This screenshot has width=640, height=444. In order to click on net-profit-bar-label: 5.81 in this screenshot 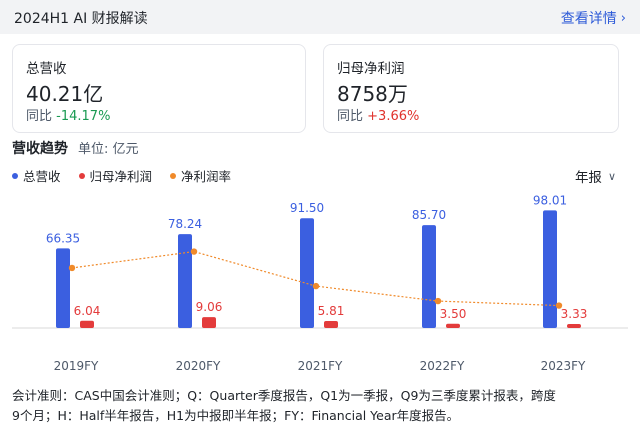, I will do `click(331, 311)`.